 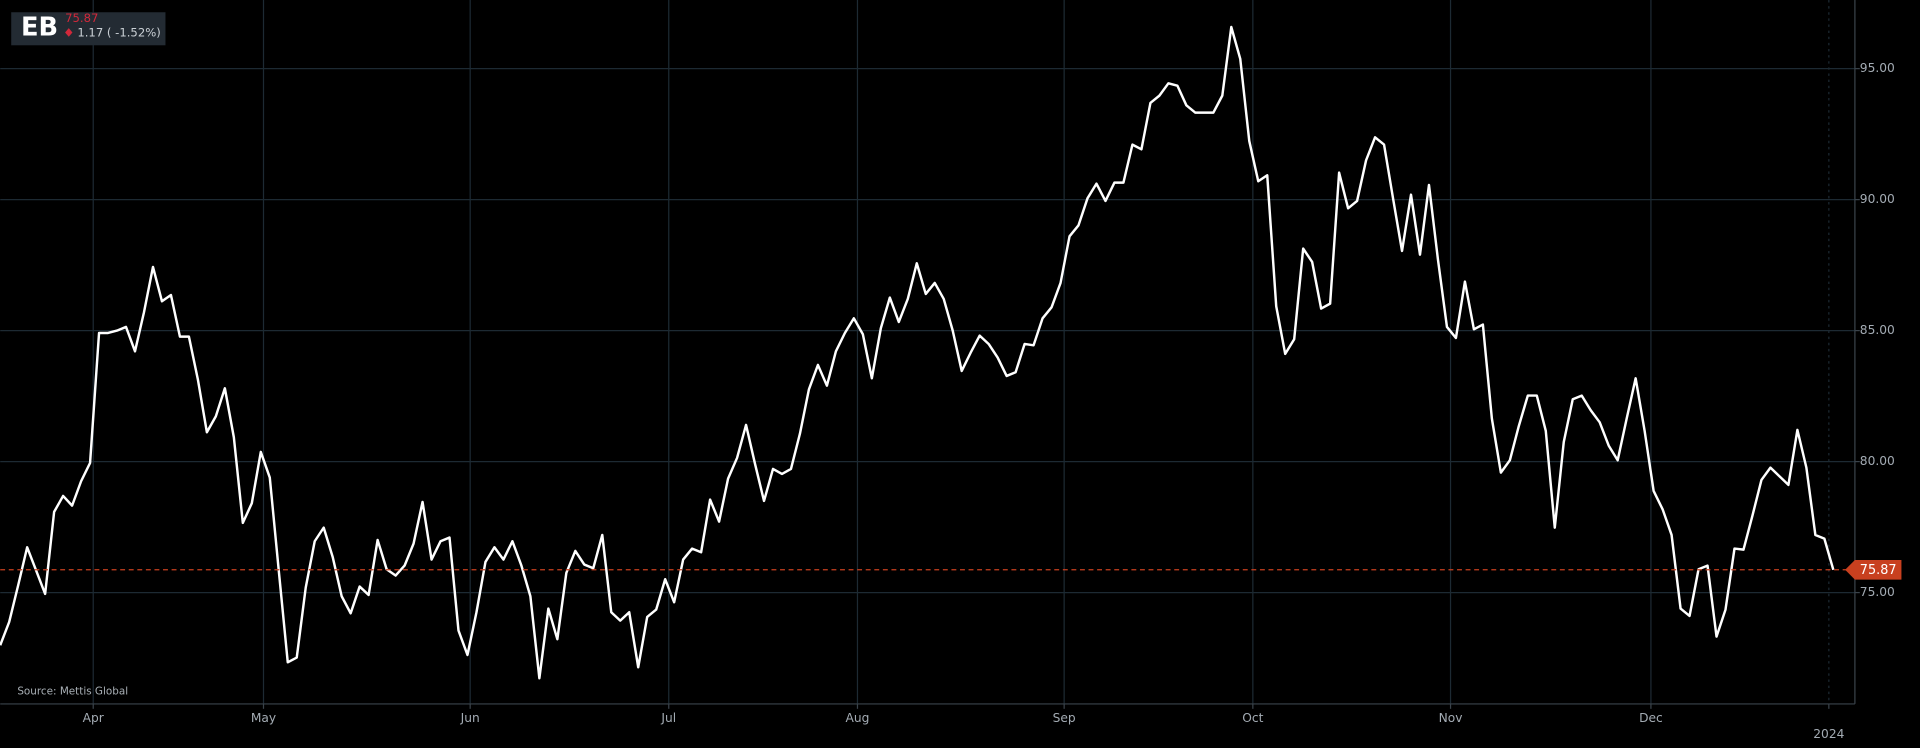 What do you see at coordinates (858, 718) in the screenshot?
I see `x-tick-label: Aug` at bounding box center [858, 718].